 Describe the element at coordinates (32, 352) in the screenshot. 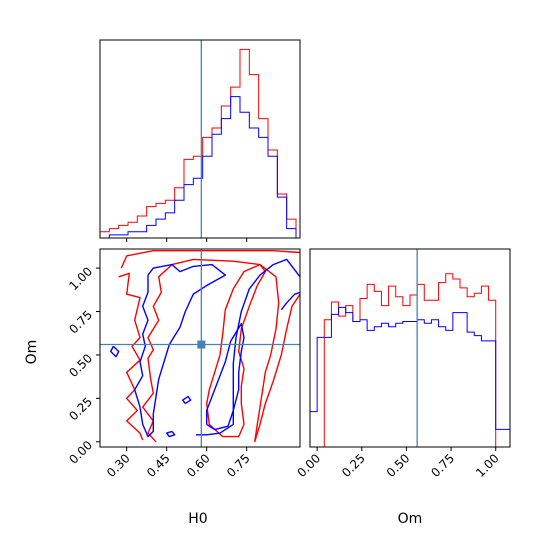

I see `y-axis-label-om: Om` at that location.